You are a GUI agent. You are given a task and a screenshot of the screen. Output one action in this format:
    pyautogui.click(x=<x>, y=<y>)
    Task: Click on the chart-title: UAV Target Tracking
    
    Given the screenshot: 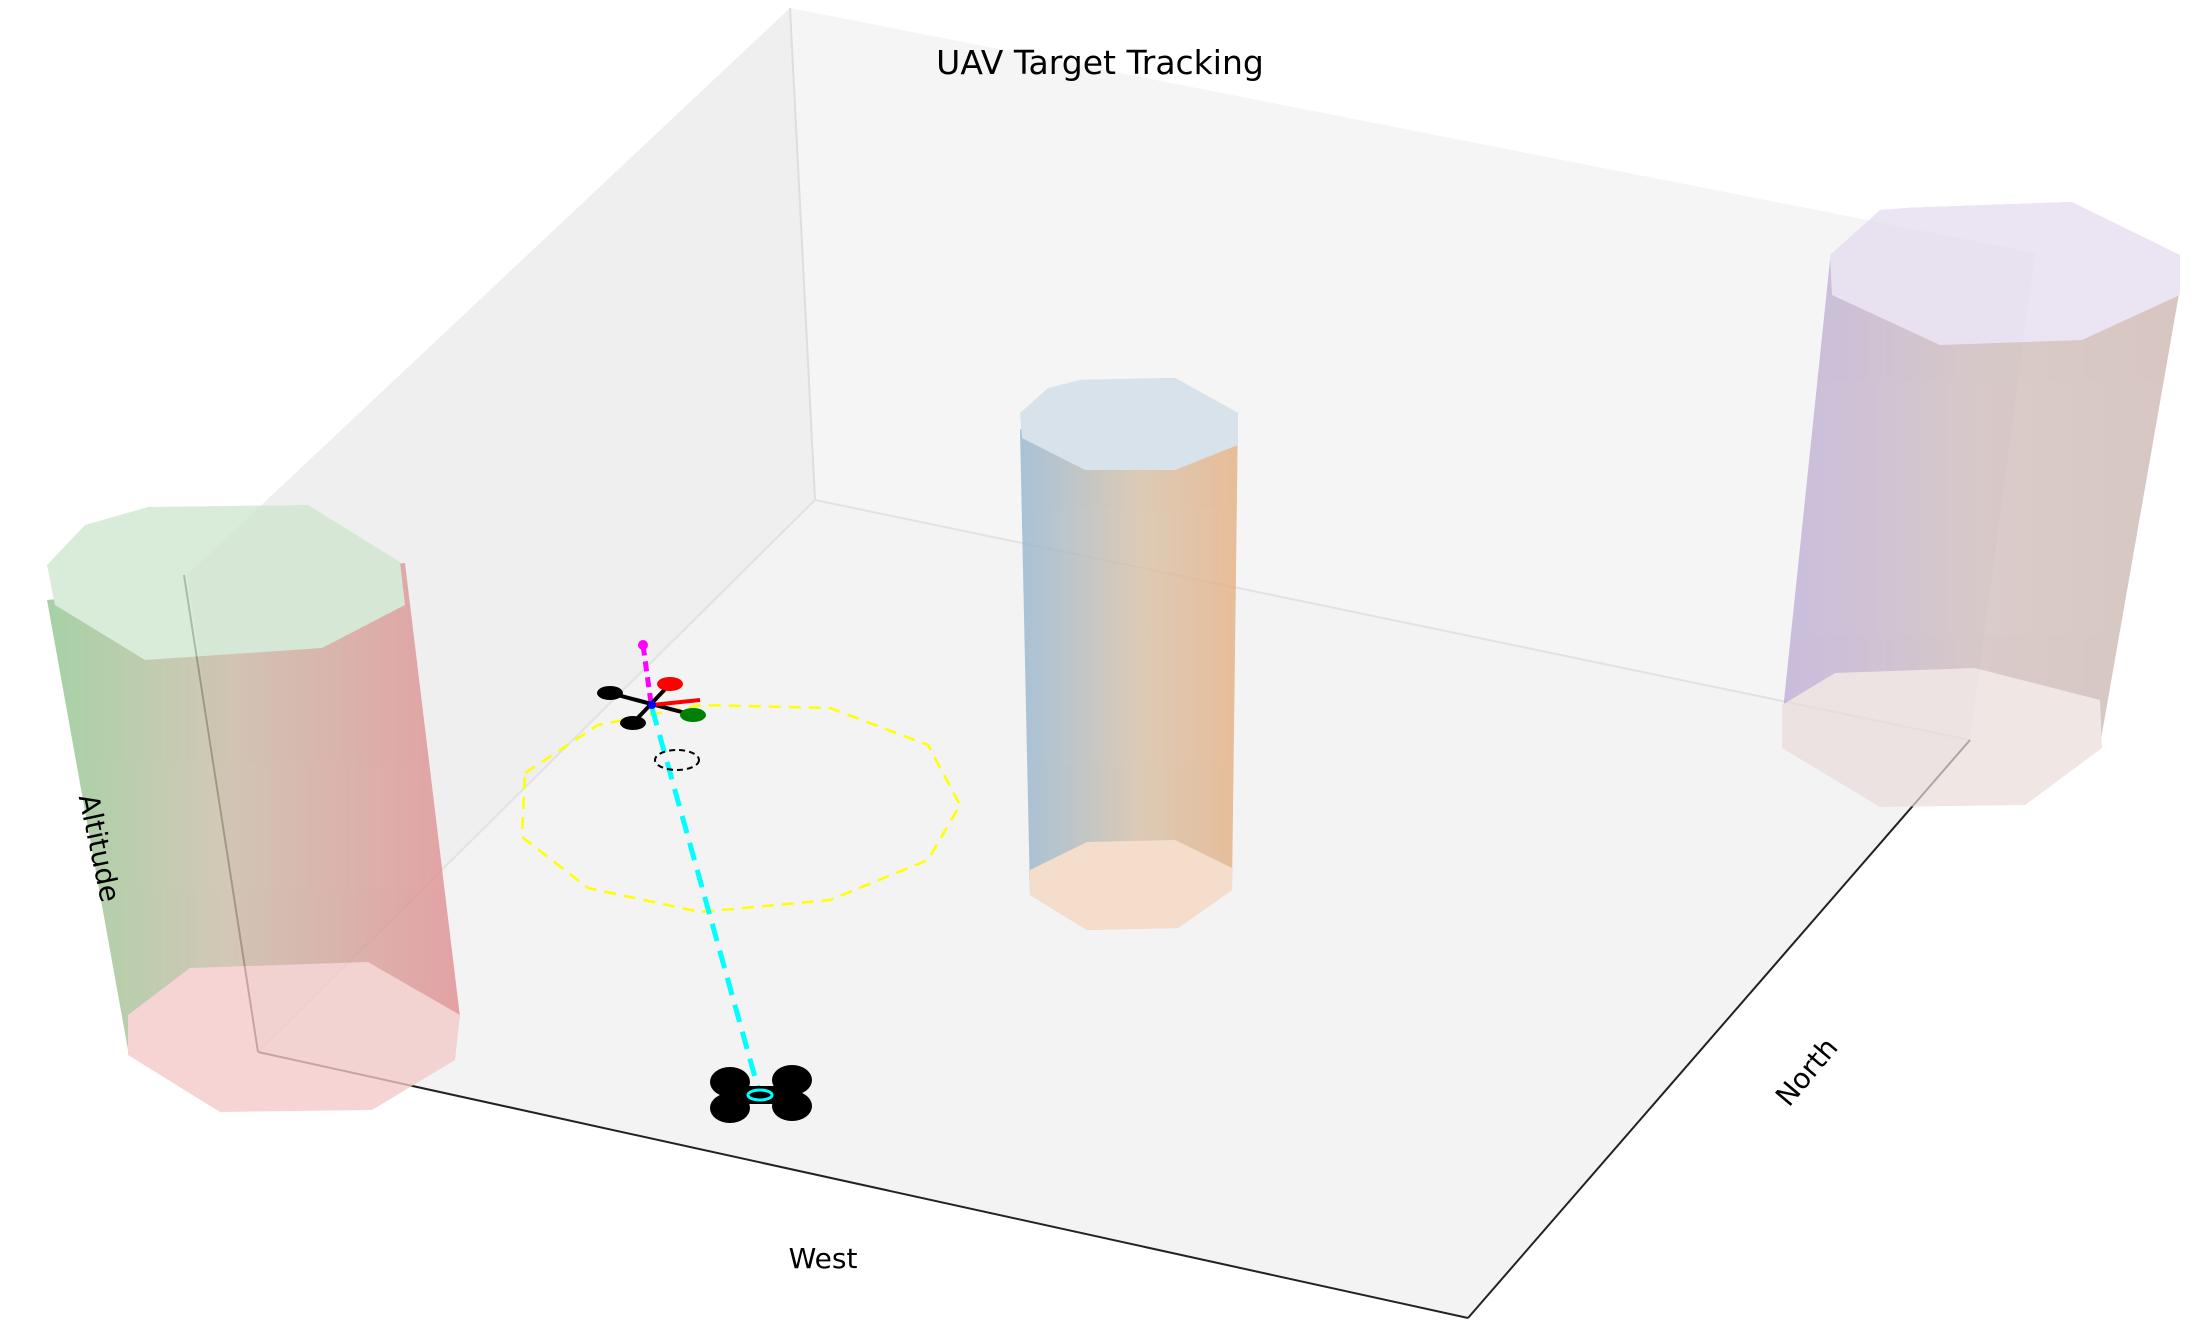 What is the action you would take?
    pyautogui.click(x=1100, y=62)
    